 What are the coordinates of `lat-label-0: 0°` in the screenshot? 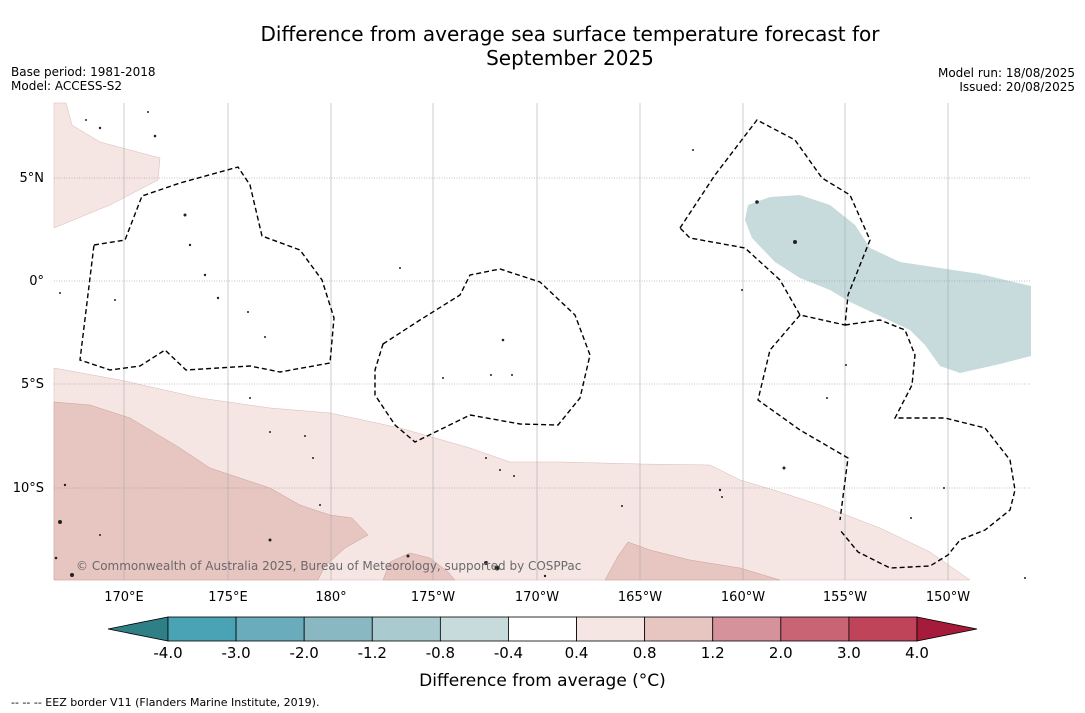 It's located at (36, 281).